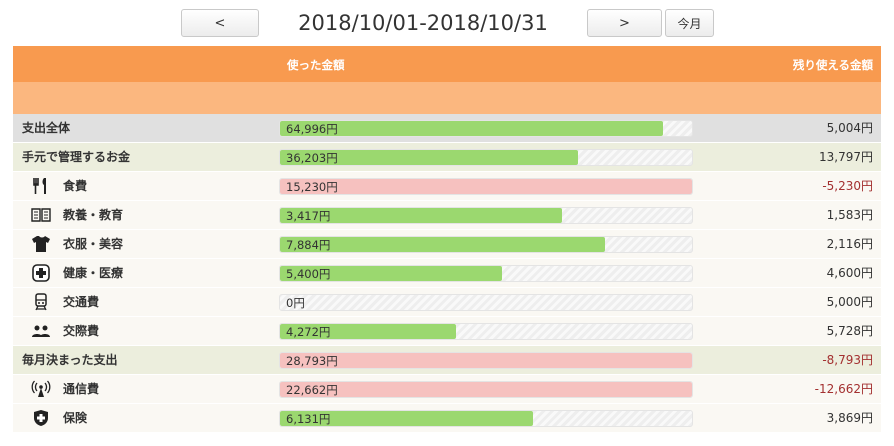 This screenshot has width=894, height=446. What do you see at coordinates (93, 273) in the screenshot?
I see `category-name: 健康・医療` at bounding box center [93, 273].